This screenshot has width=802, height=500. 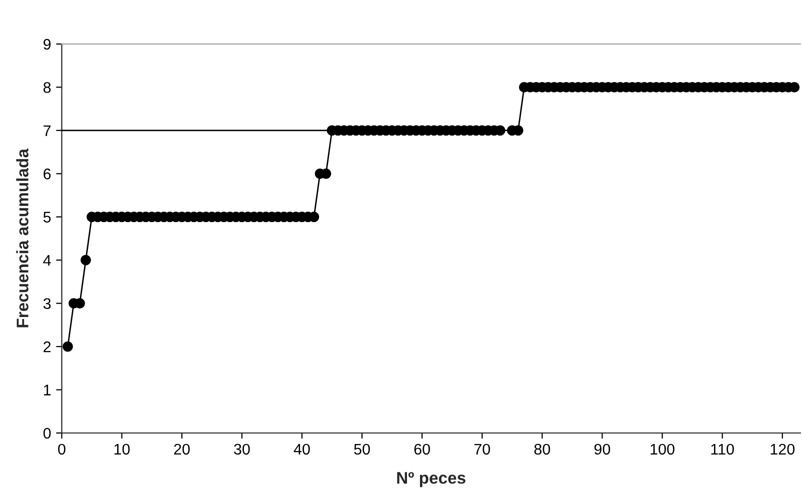 What do you see at coordinates (431, 480) in the screenshot?
I see `x-axis-title: Nº peces` at bounding box center [431, 480].